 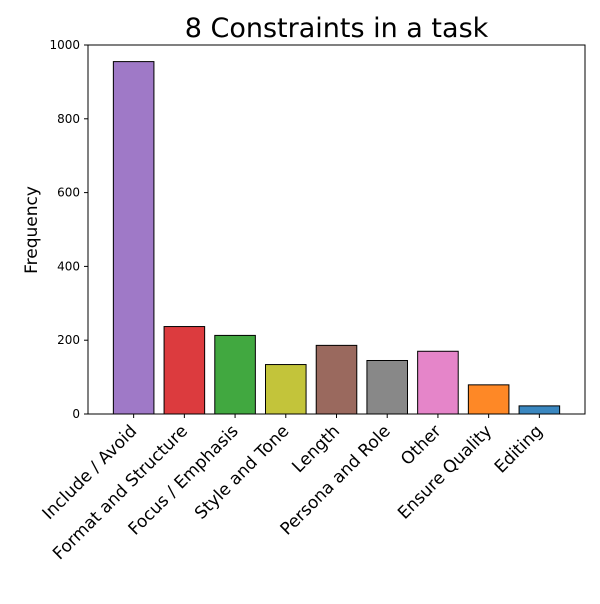 I want to click on y-tick-label: 200, so click(x=68, y=340).